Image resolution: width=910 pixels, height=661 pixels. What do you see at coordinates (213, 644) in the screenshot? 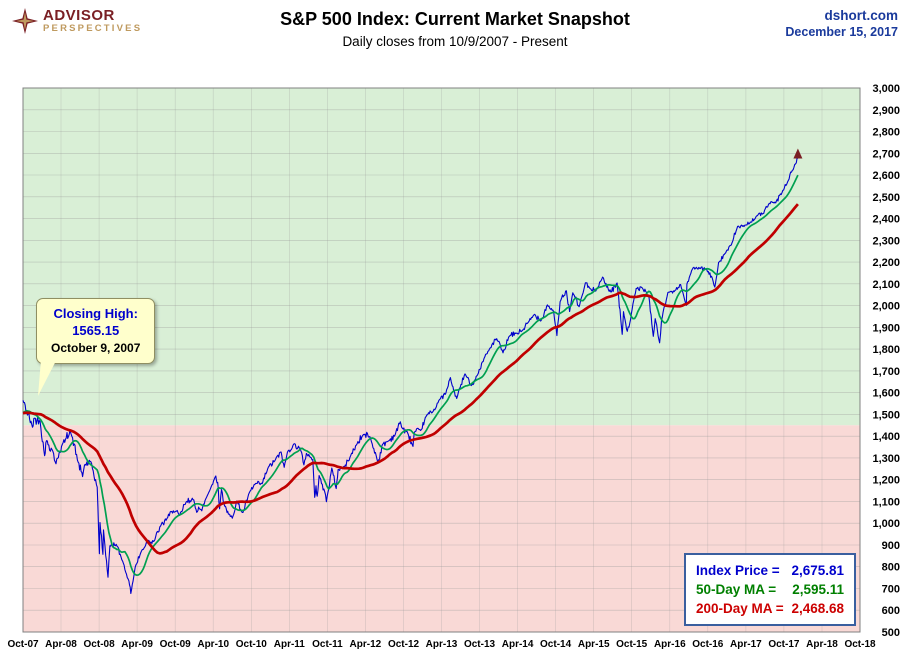
I see `x-tick-label: Apr-10` at bounding box center [213, 644].